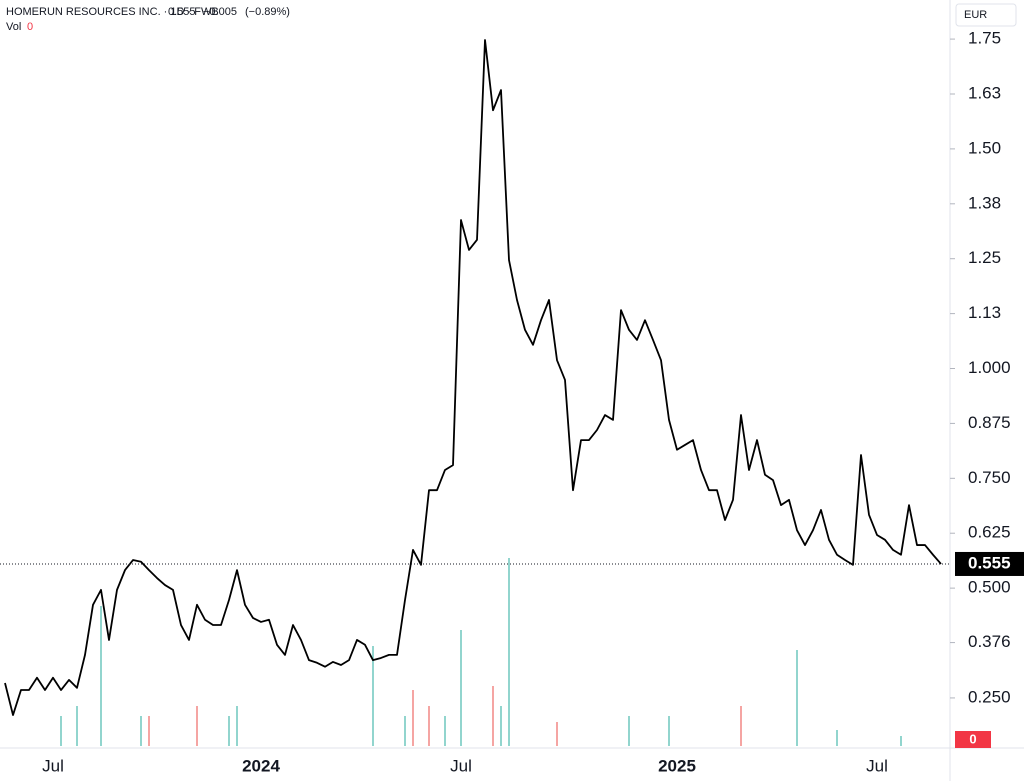 This screenshot has height=781, width=1024. I want to click on y-tick-label: 0.875, so click(989, 422).